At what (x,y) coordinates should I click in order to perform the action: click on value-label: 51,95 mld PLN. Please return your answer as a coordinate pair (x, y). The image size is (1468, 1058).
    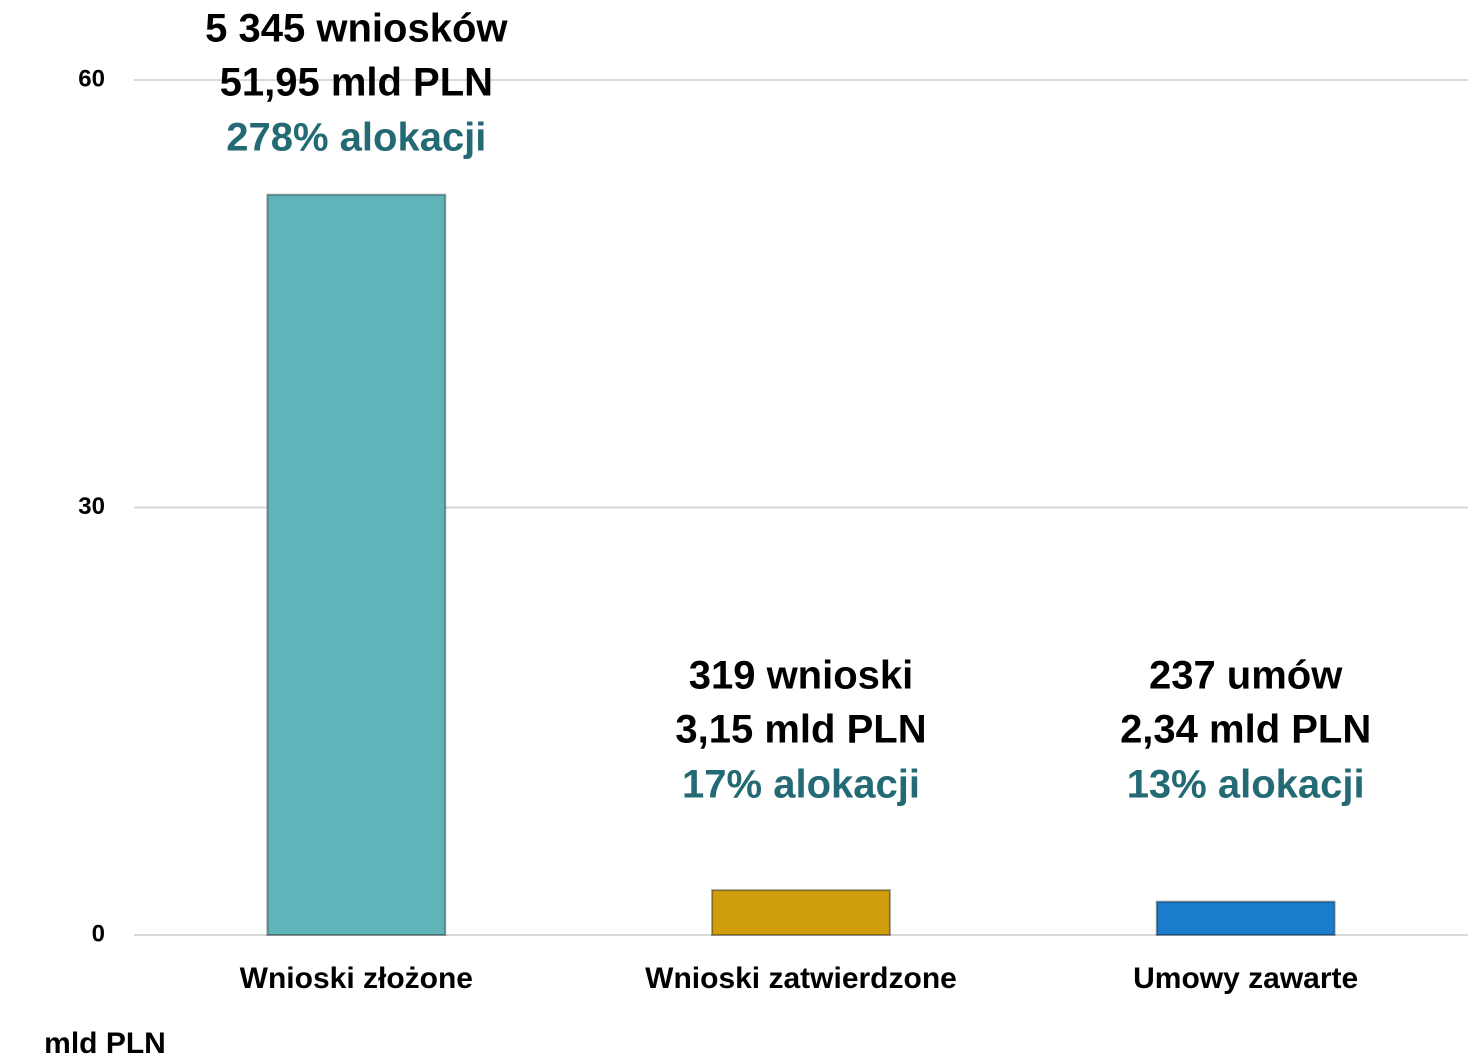
    Looking at the image, I should click on (356, 82).